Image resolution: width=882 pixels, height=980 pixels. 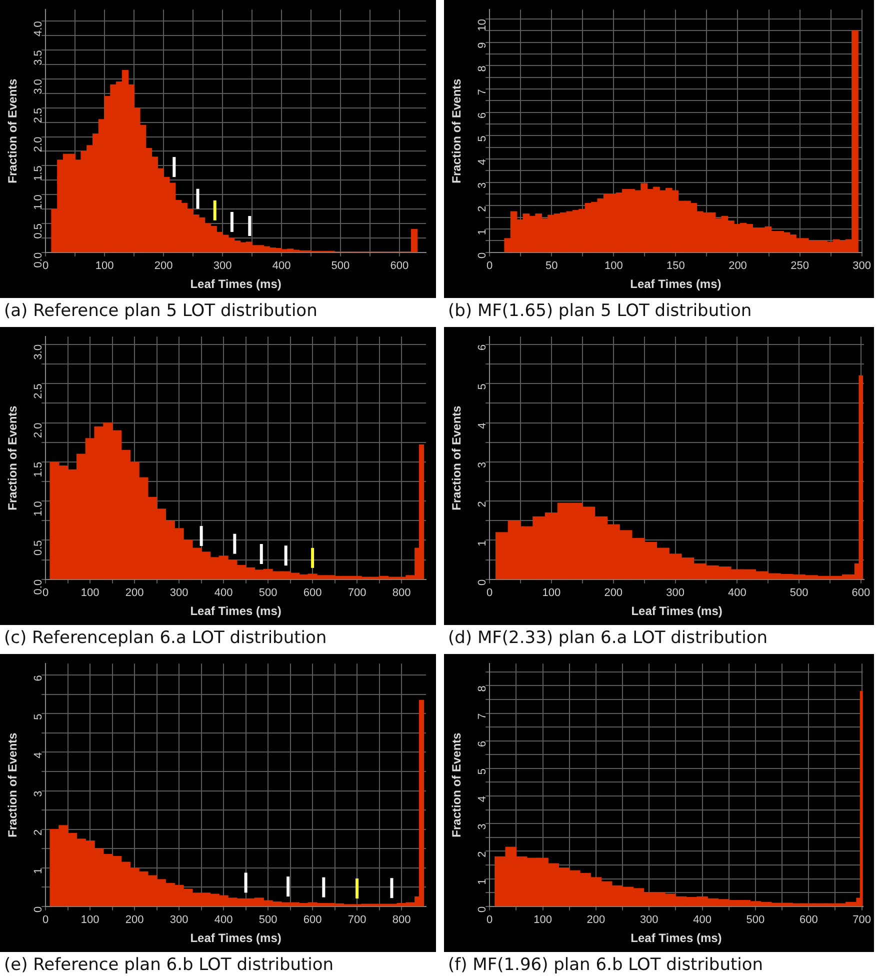 What do you see at coordinates (169, 965) in the screenshot?
I see `text: (e) Reference plan 6.b LOT distribution` at bounding box center [169, 965].